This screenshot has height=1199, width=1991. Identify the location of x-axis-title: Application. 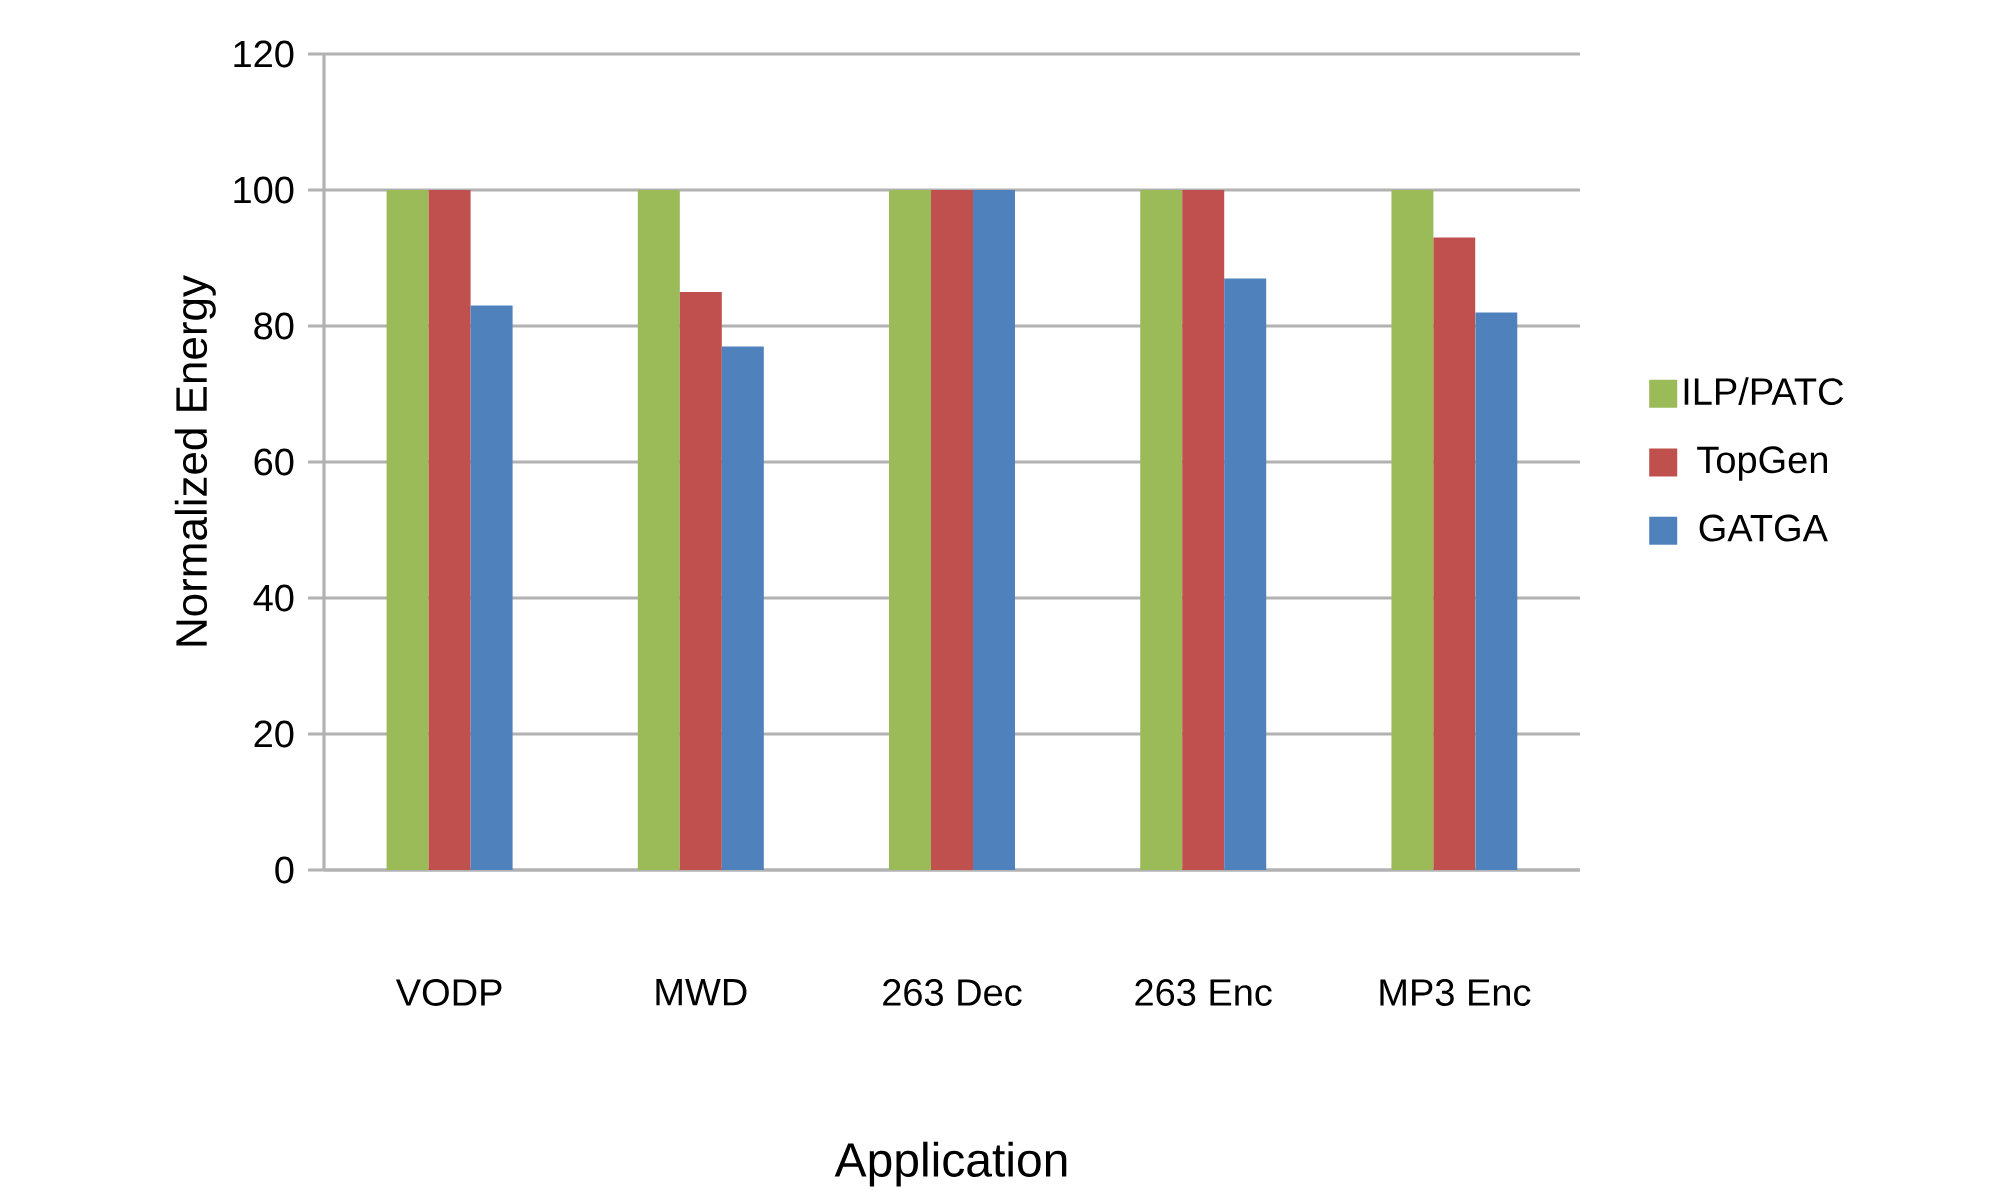
(950, 1164).